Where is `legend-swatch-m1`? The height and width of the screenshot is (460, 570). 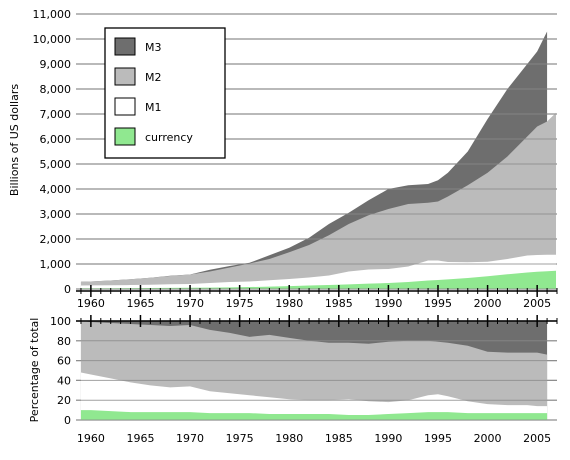 legend-swatch-m1 is located at coordinates (125, 106).